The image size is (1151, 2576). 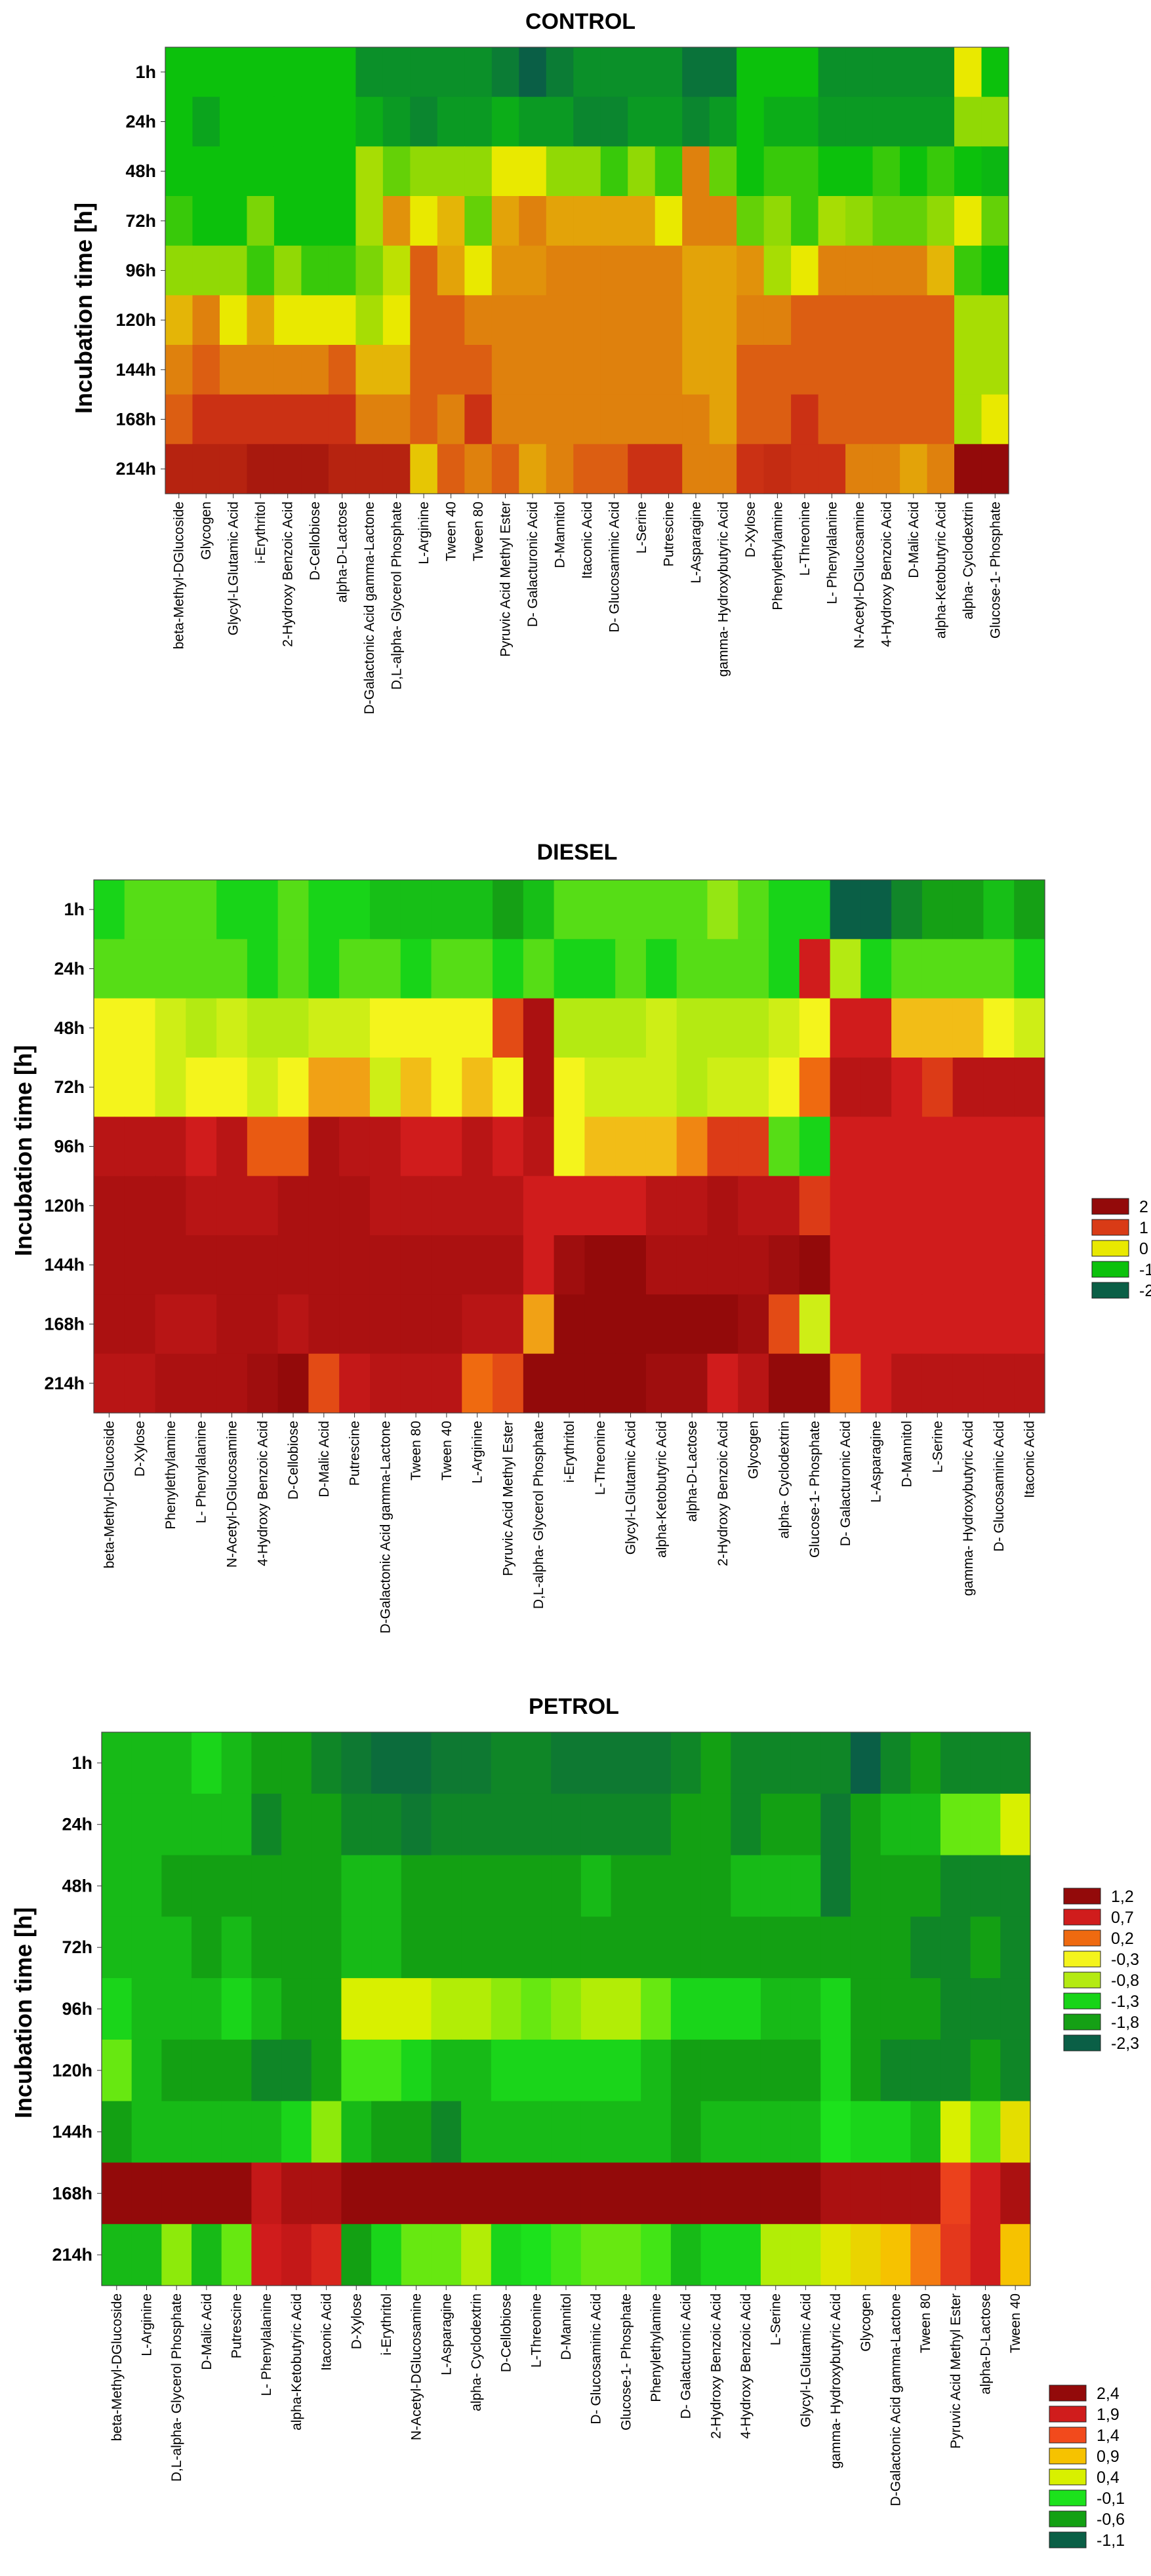 What do you see at coordinates (669, 534) in the screenshot?
I see `column-label: Putrescine` at bounding box center [669, 534].